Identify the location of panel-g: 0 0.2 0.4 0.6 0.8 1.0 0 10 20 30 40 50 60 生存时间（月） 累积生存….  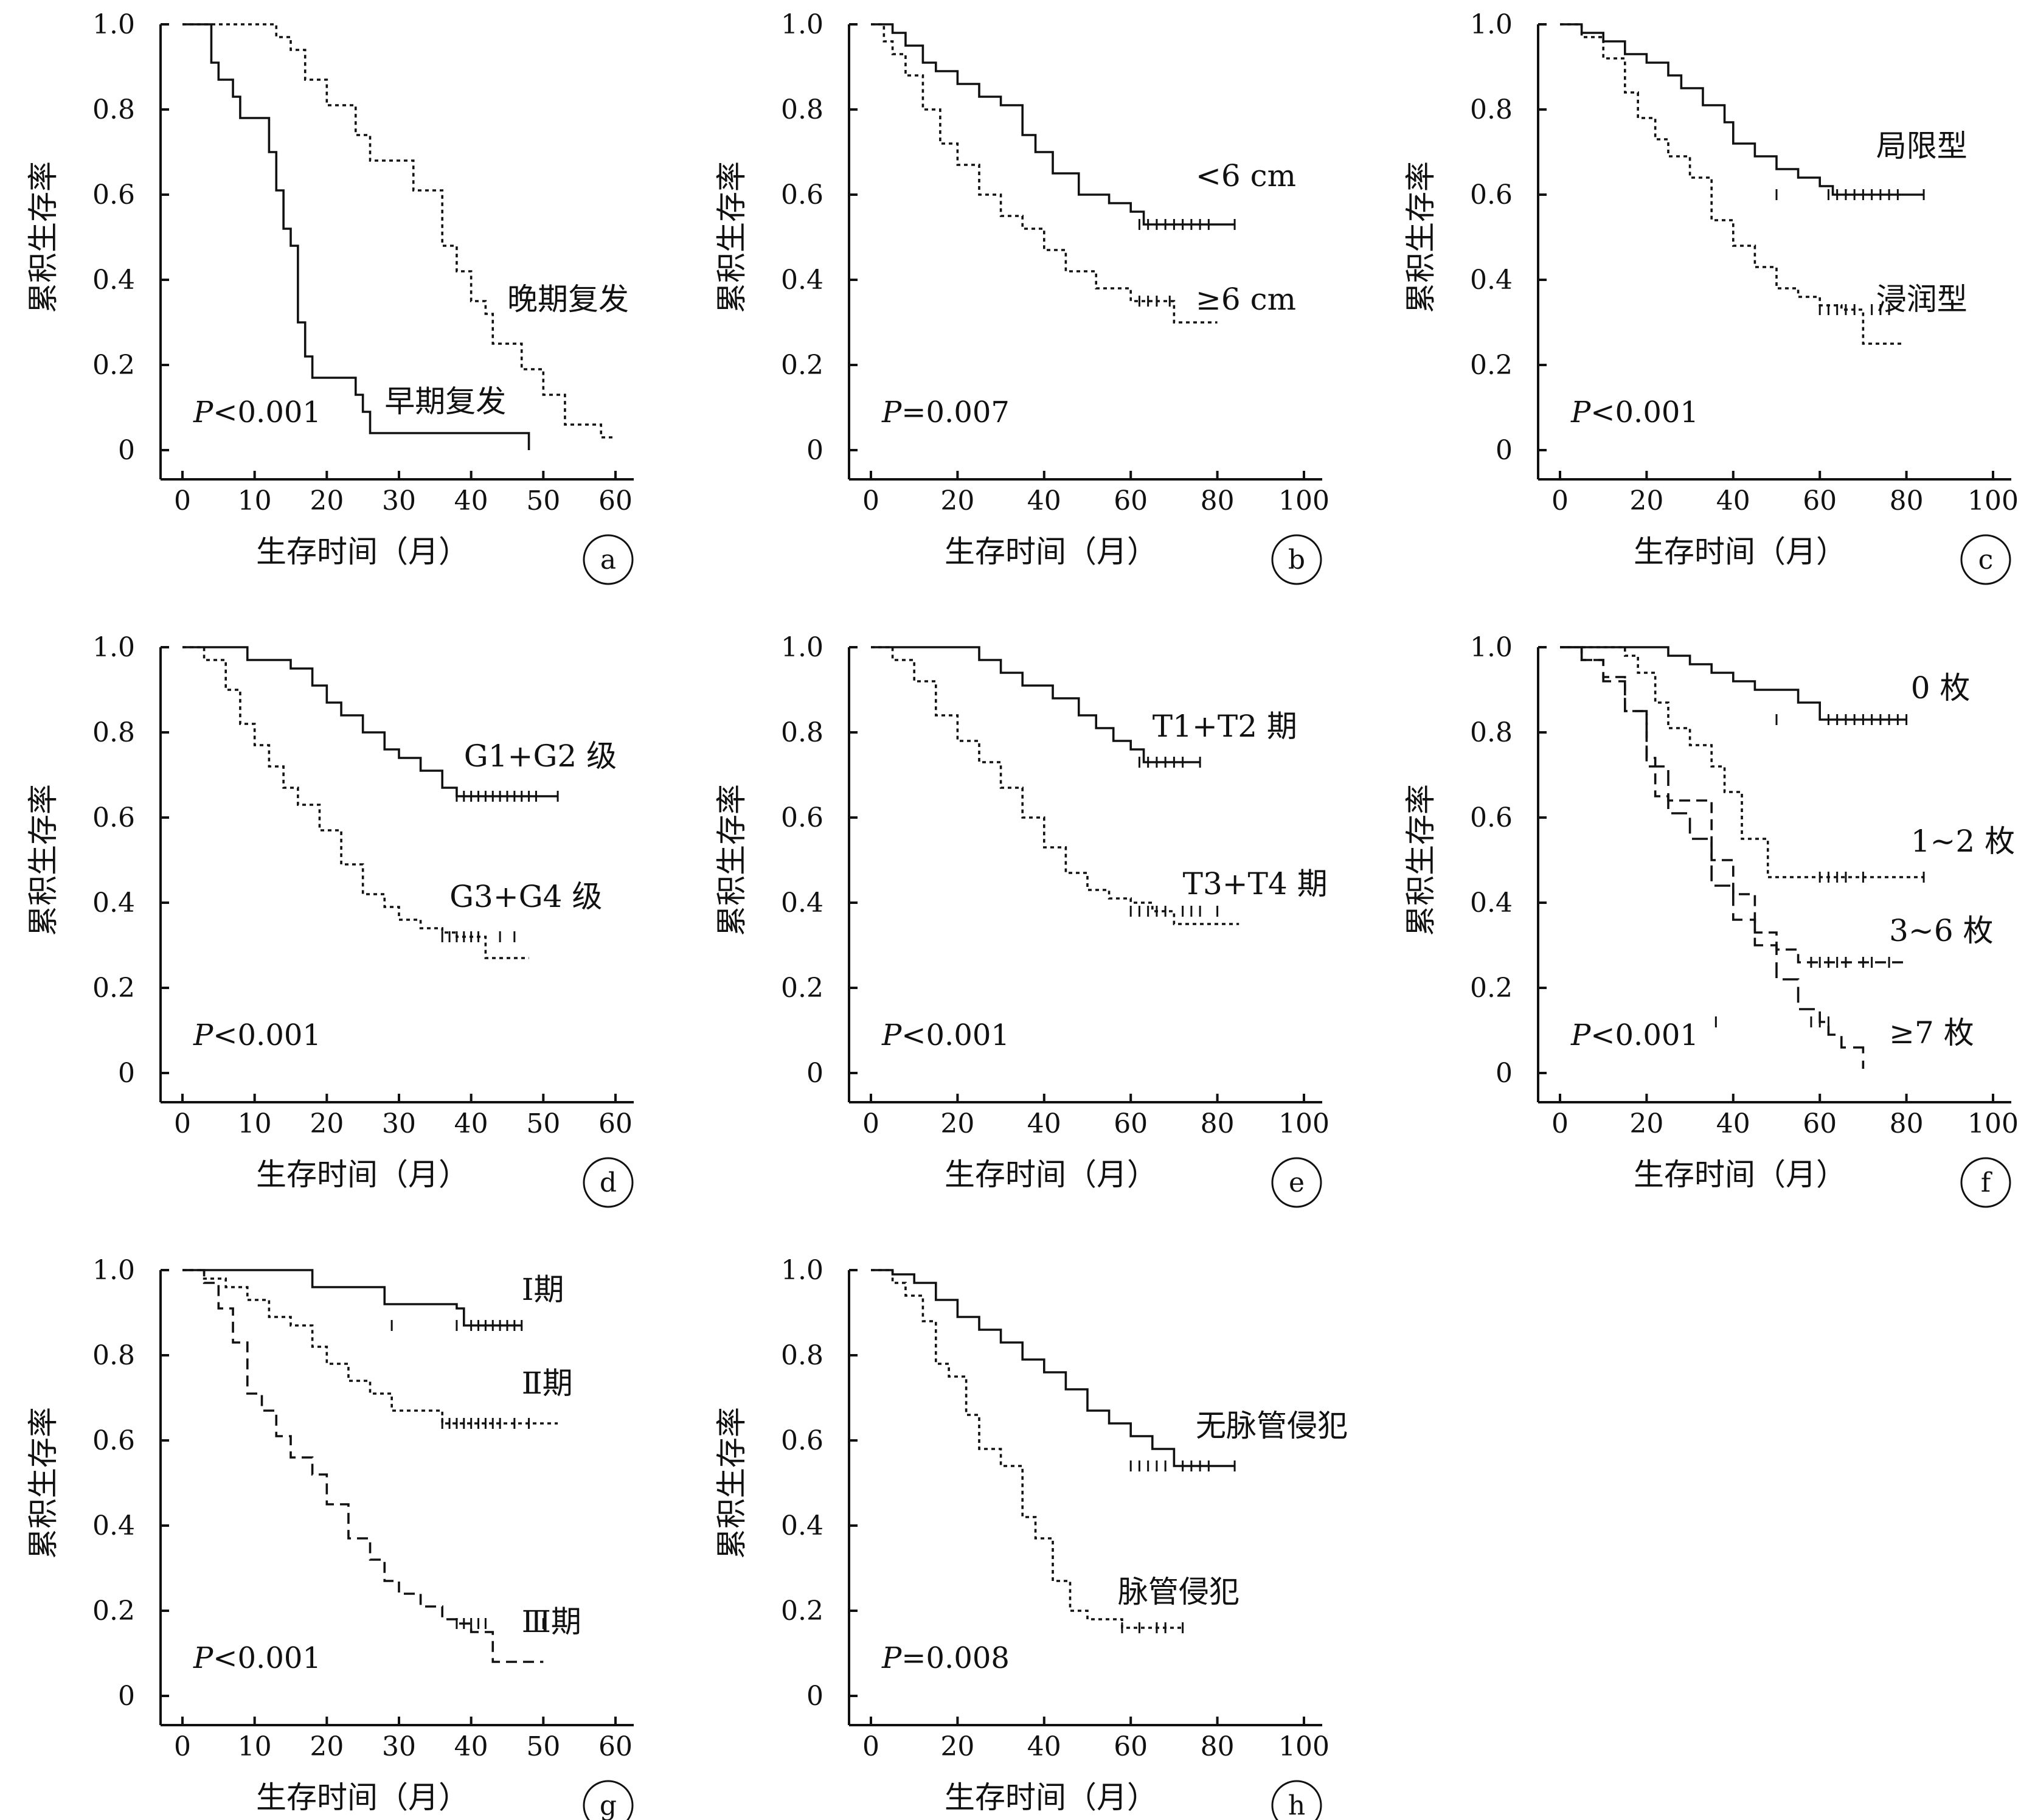
(330, 1537).